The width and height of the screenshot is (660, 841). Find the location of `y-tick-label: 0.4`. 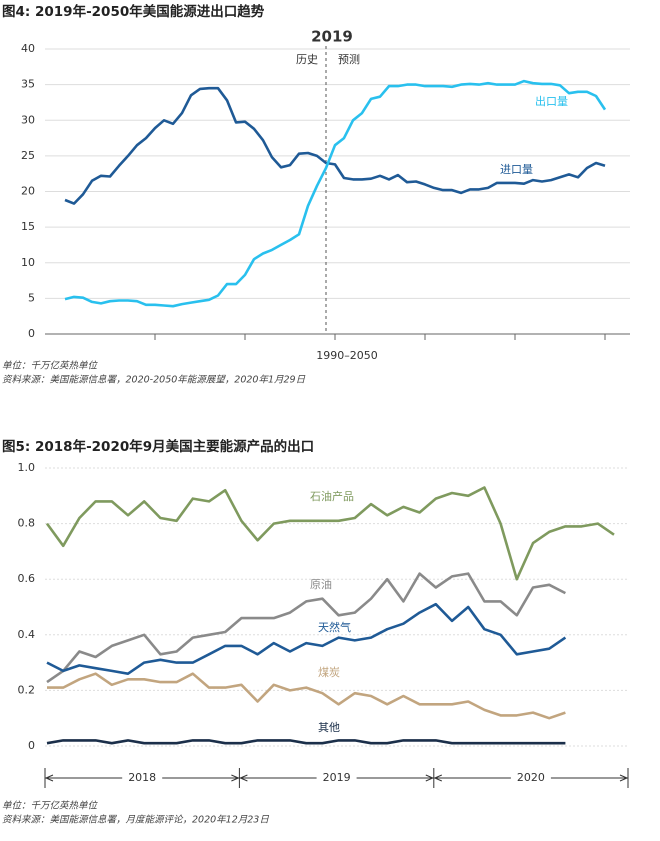

y-tick-label: 0.4 is located at coordinates (27, 634).